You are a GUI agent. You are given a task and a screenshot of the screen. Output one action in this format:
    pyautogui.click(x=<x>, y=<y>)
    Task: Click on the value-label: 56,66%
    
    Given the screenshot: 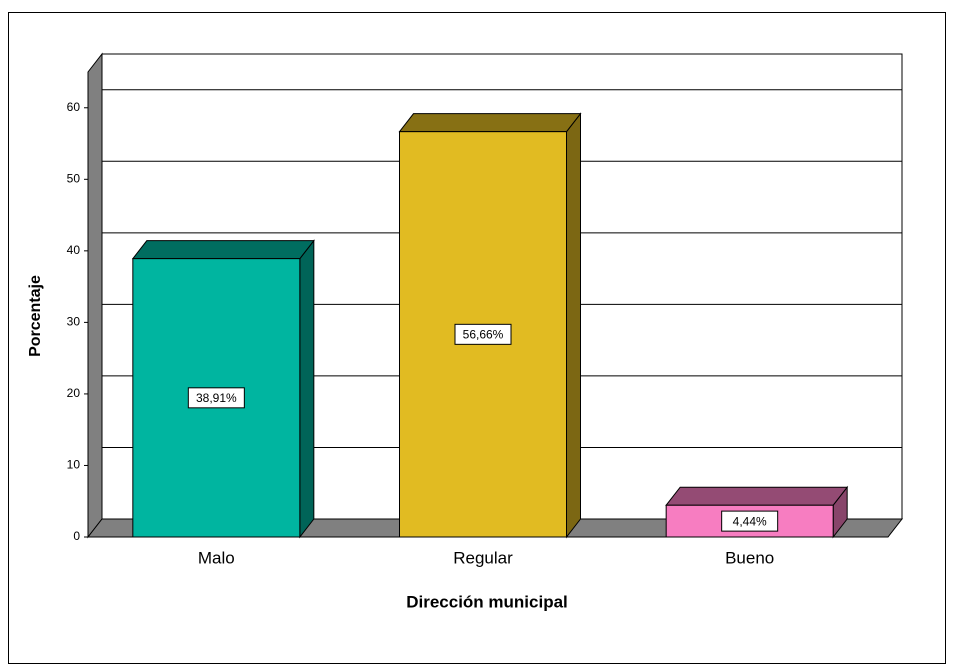 What is the action you would take?
    pyautogui.click(x=483, y=335)
    